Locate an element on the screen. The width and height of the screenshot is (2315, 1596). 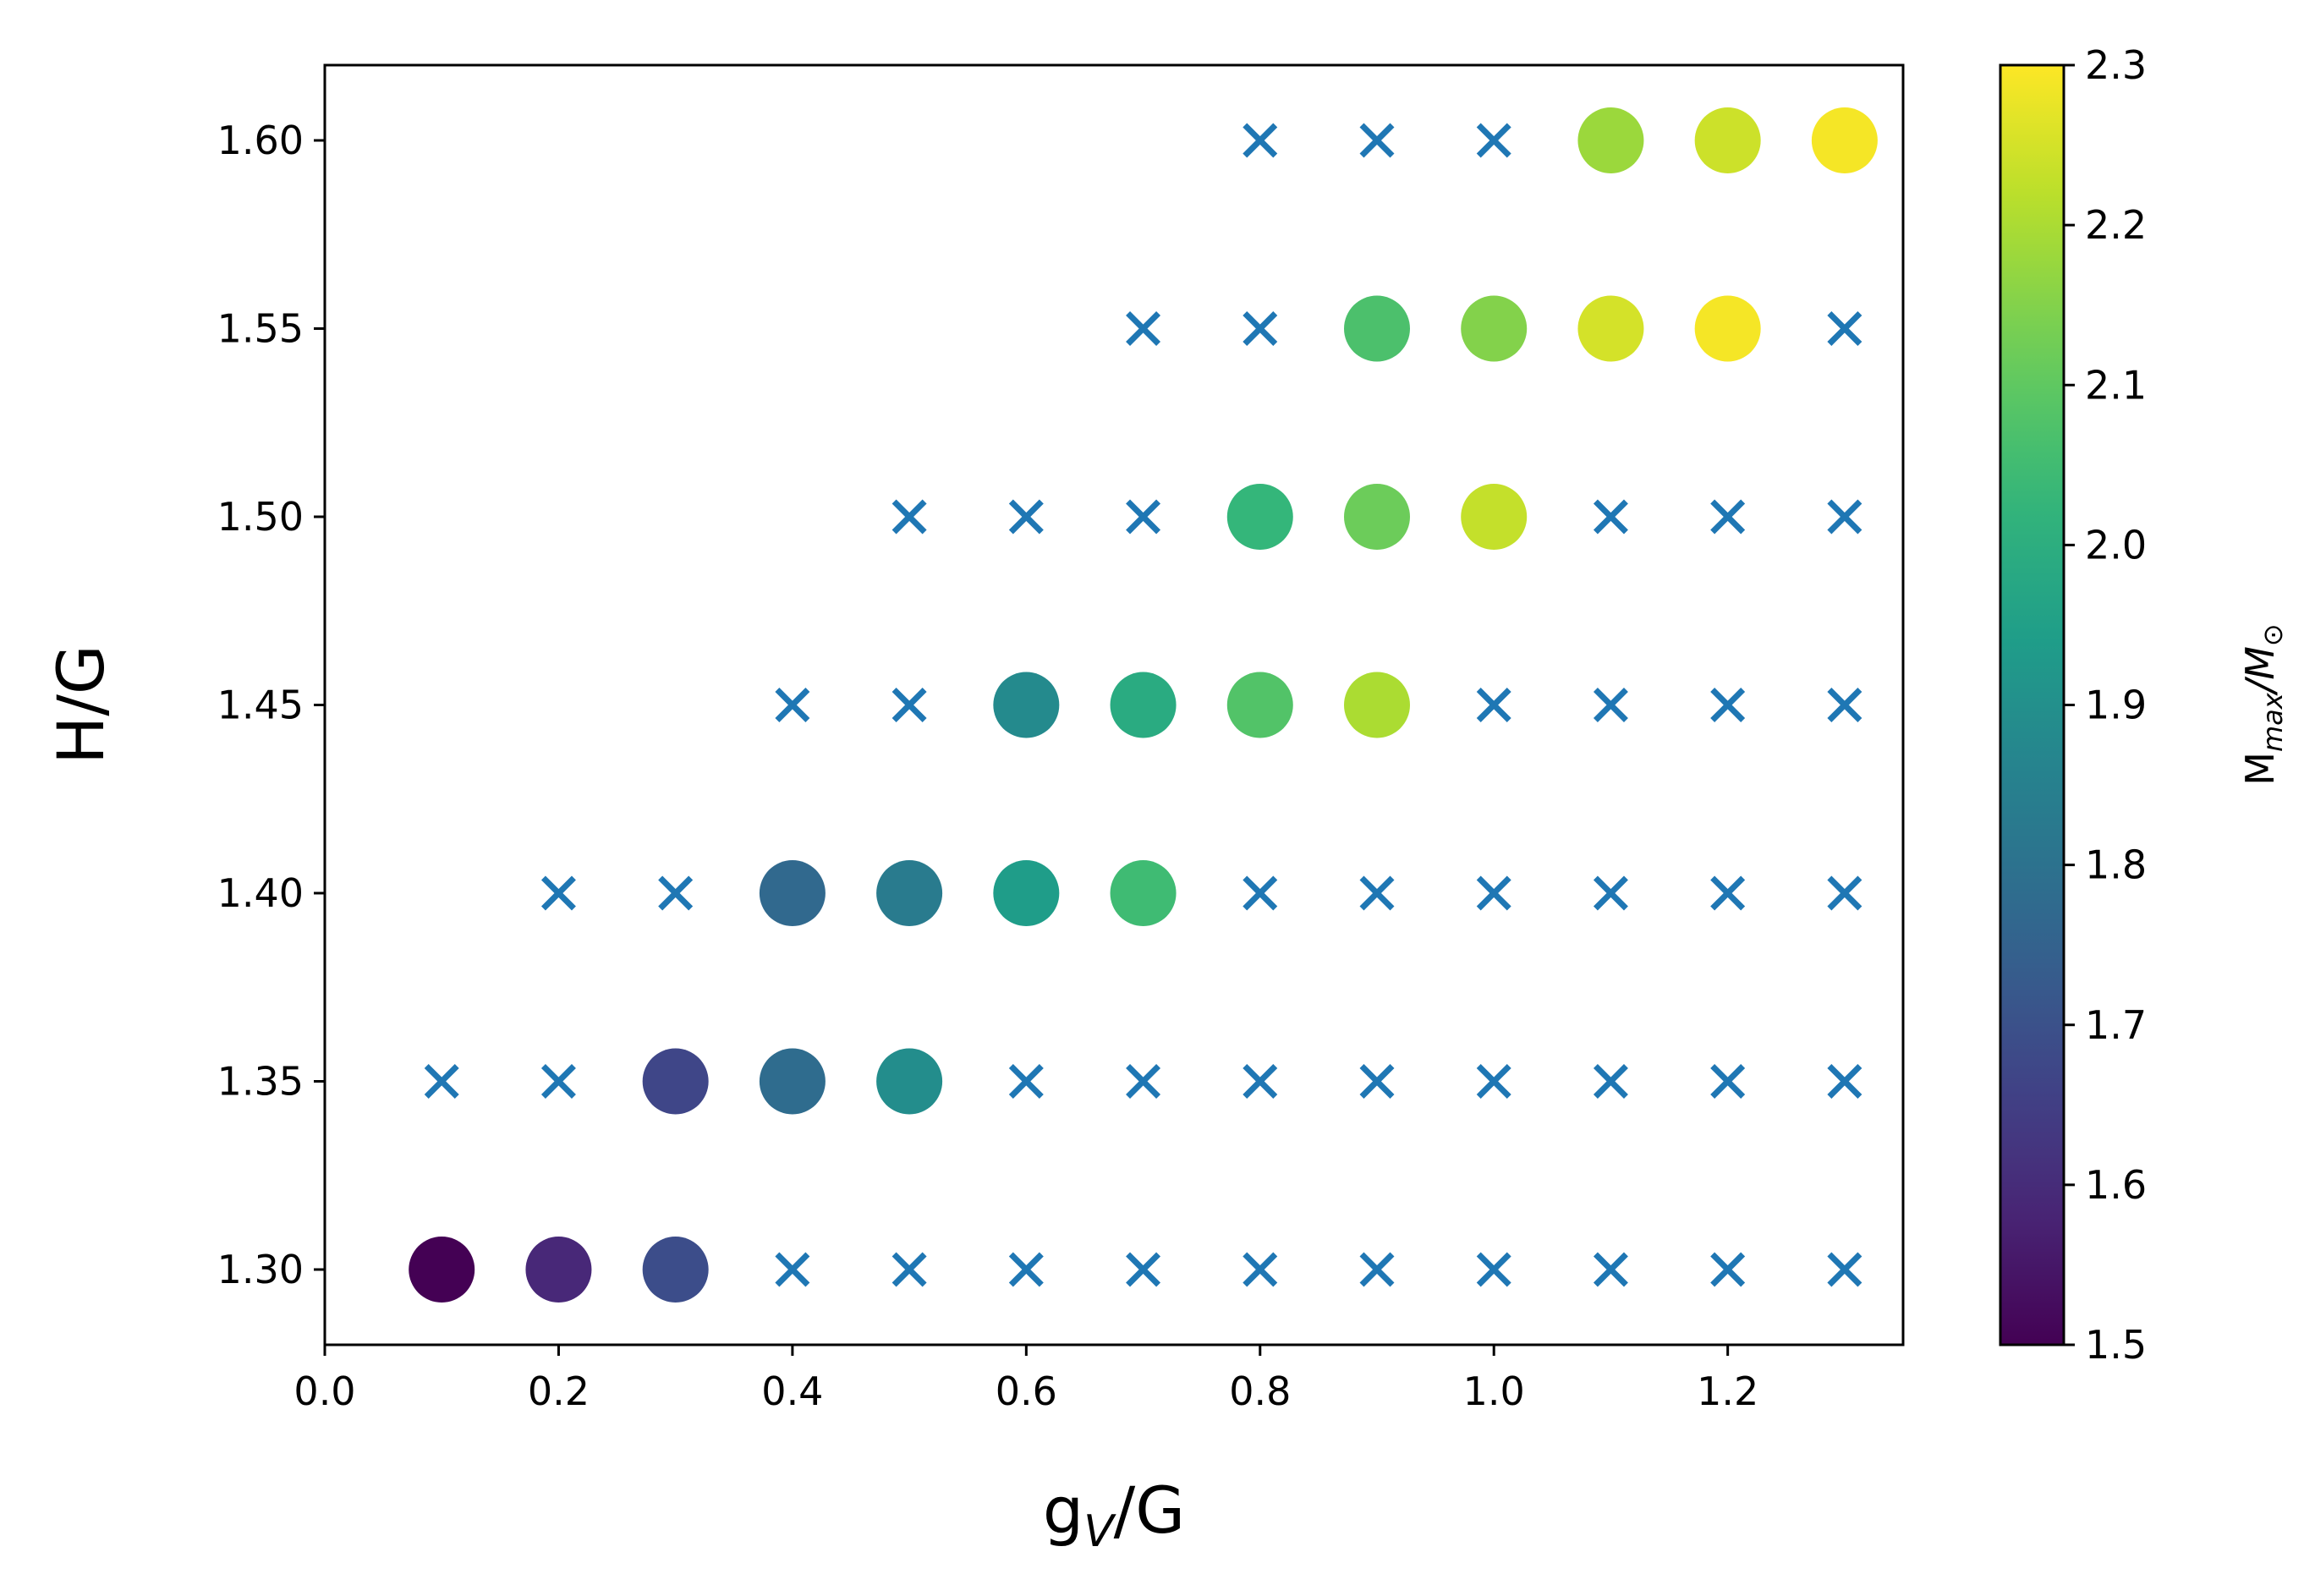
colorbar-tick-label: 1.6 is located at coordinates (2116, 1185).